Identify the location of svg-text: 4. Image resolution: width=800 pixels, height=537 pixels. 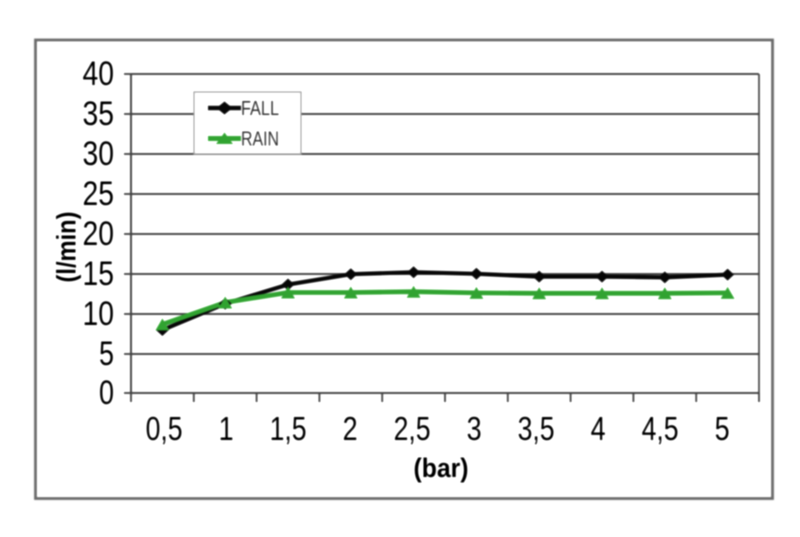
(598, 428).